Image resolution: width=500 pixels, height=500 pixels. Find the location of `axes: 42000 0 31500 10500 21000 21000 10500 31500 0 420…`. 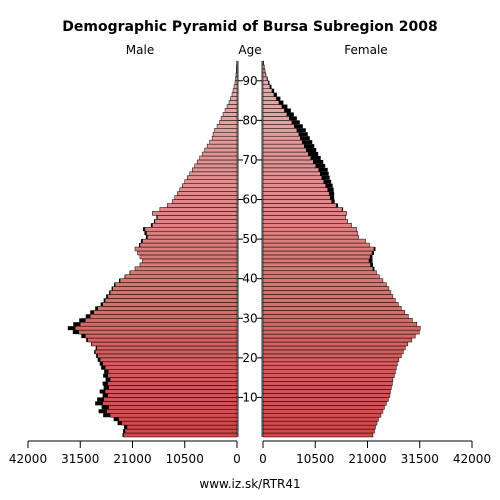

axes: 42000 0 31500 10500 21000 21000 10500 31500 0 420… is located at coordinates (250, 453).